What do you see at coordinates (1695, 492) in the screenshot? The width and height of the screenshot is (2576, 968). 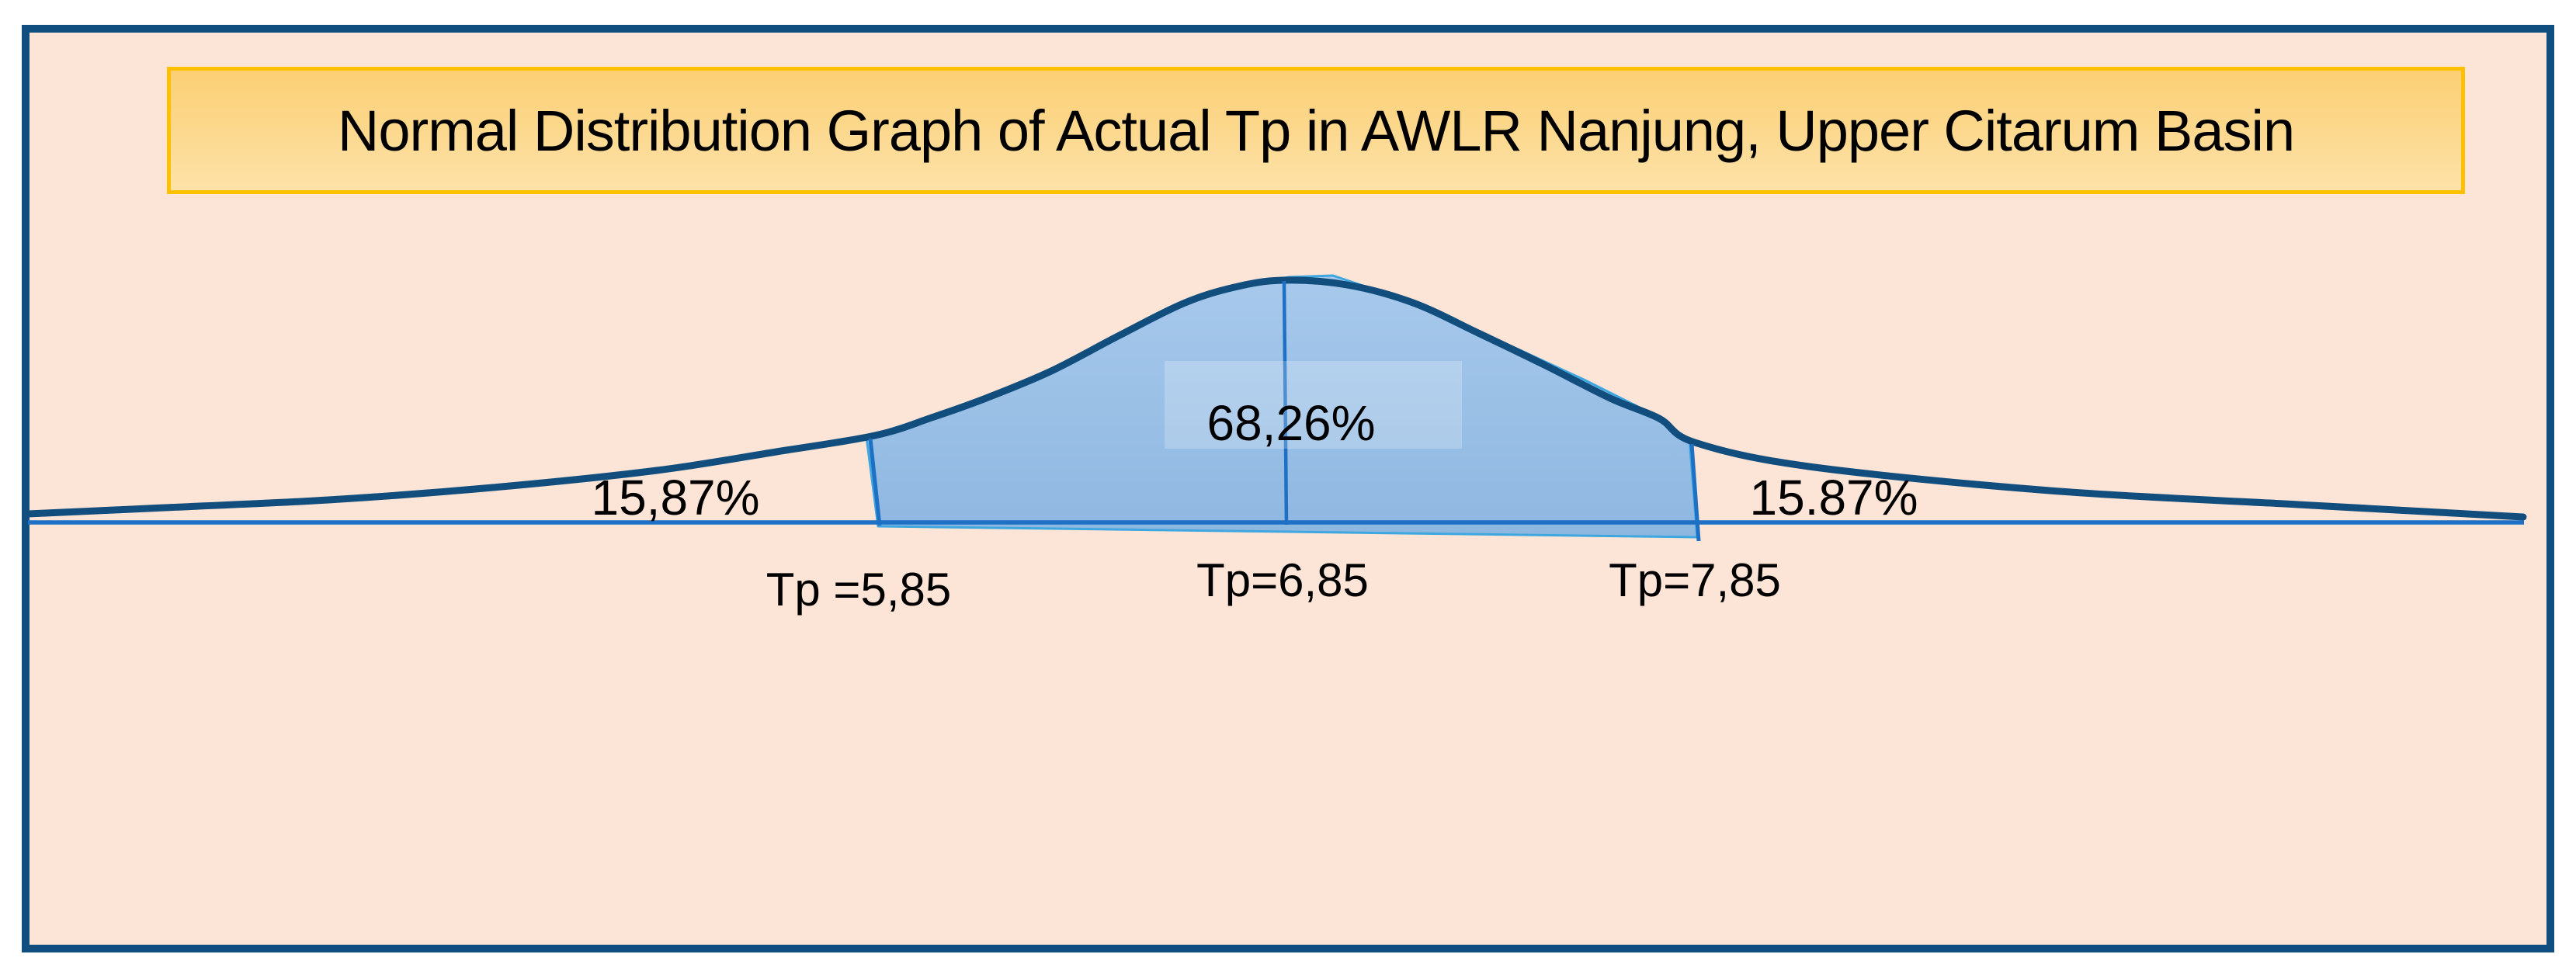 I see `upper-sigma-boundary-line` at bounding box center [1695, 492].